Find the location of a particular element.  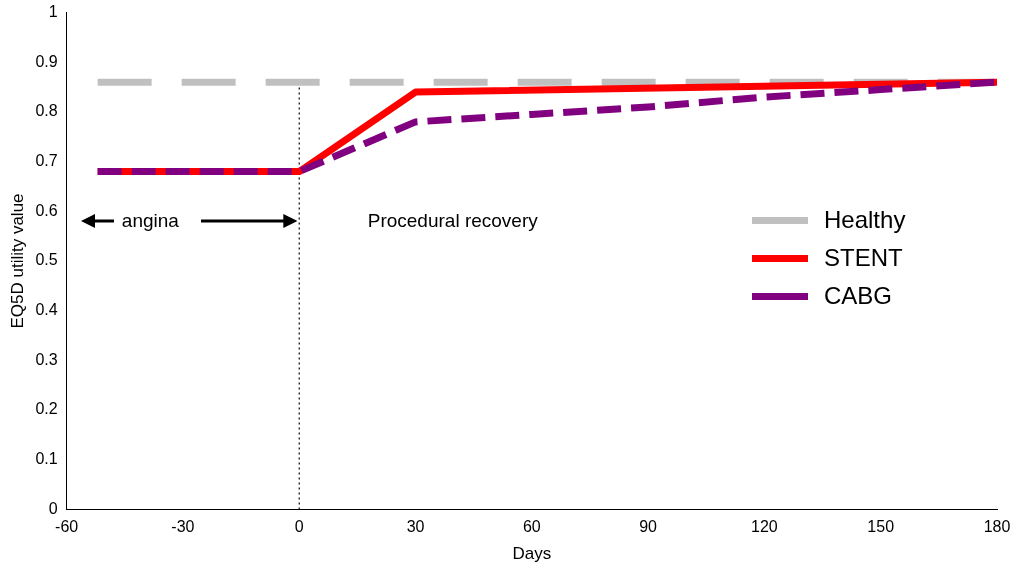

x-tick-label: 60 is located at coordinates (531, 527).